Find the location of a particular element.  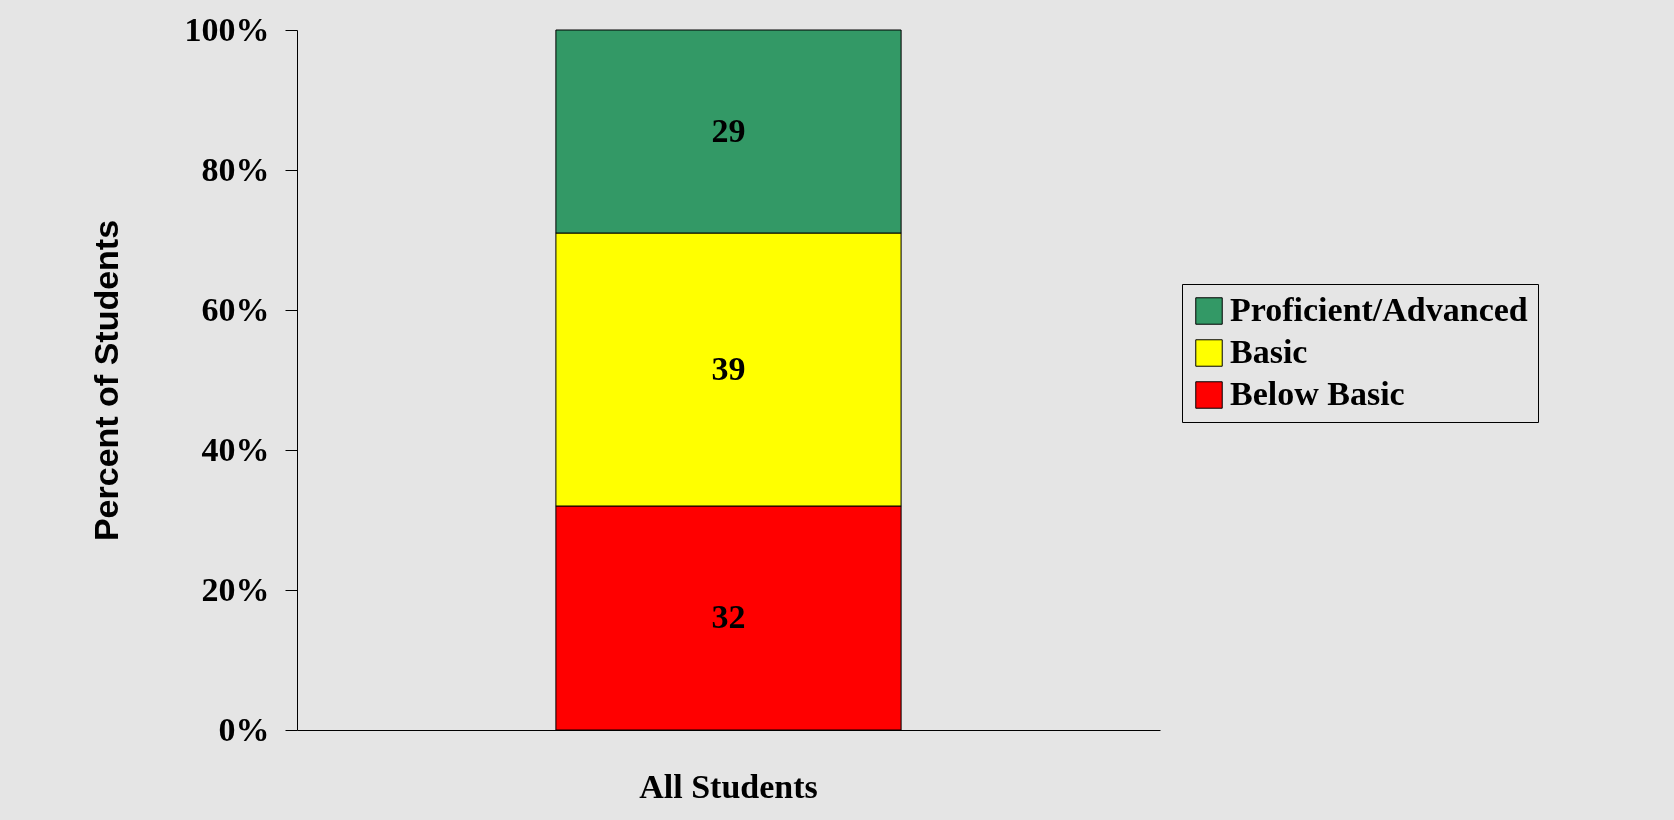

y-tick-label: 100% is located at coordinates (227, 29).